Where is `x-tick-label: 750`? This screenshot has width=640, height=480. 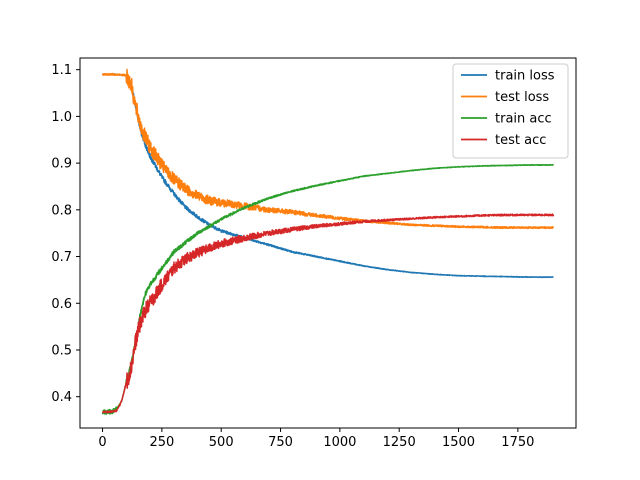
x-tick-label: 750 is located at coordinates (280, 442).